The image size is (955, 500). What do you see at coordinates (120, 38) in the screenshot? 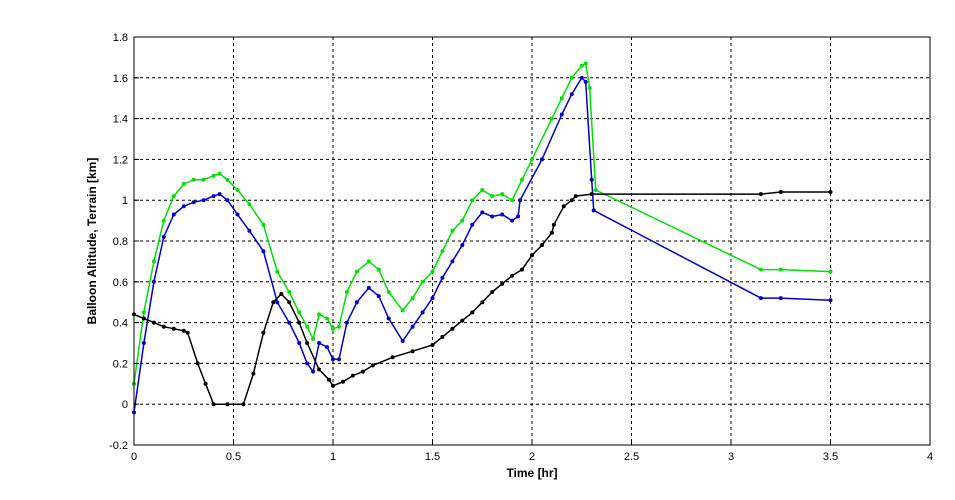
I see `y-tick-label: 1.8` at bounding box center [120, 38].